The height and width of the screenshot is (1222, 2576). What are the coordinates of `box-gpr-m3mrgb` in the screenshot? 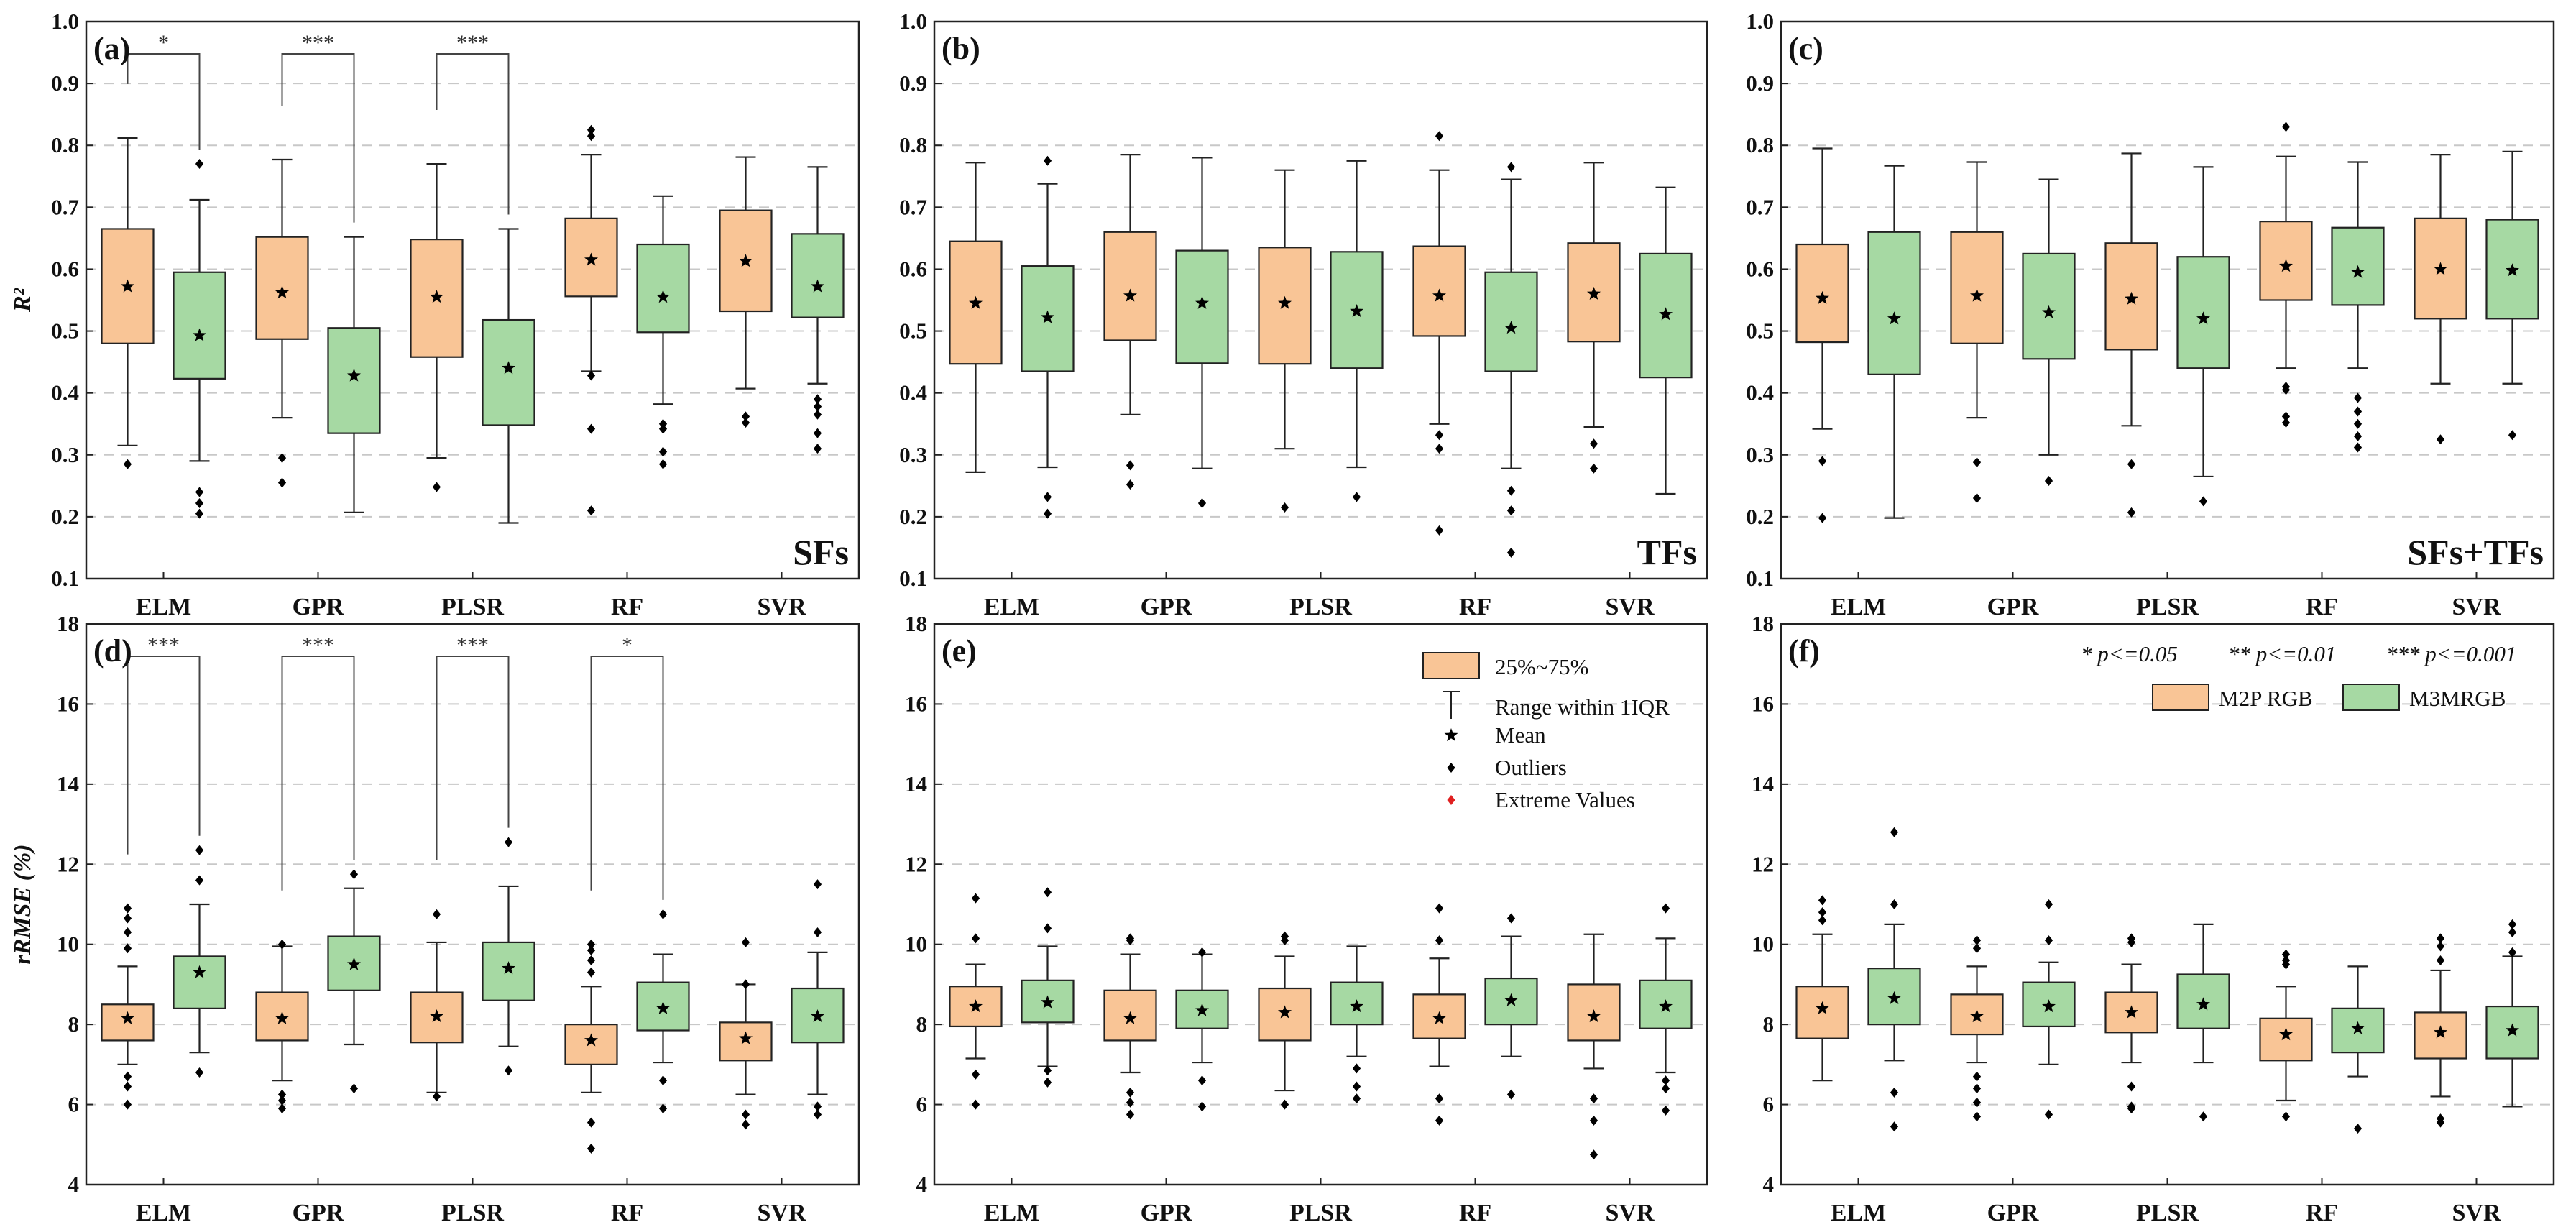 It's located at (354, 375).